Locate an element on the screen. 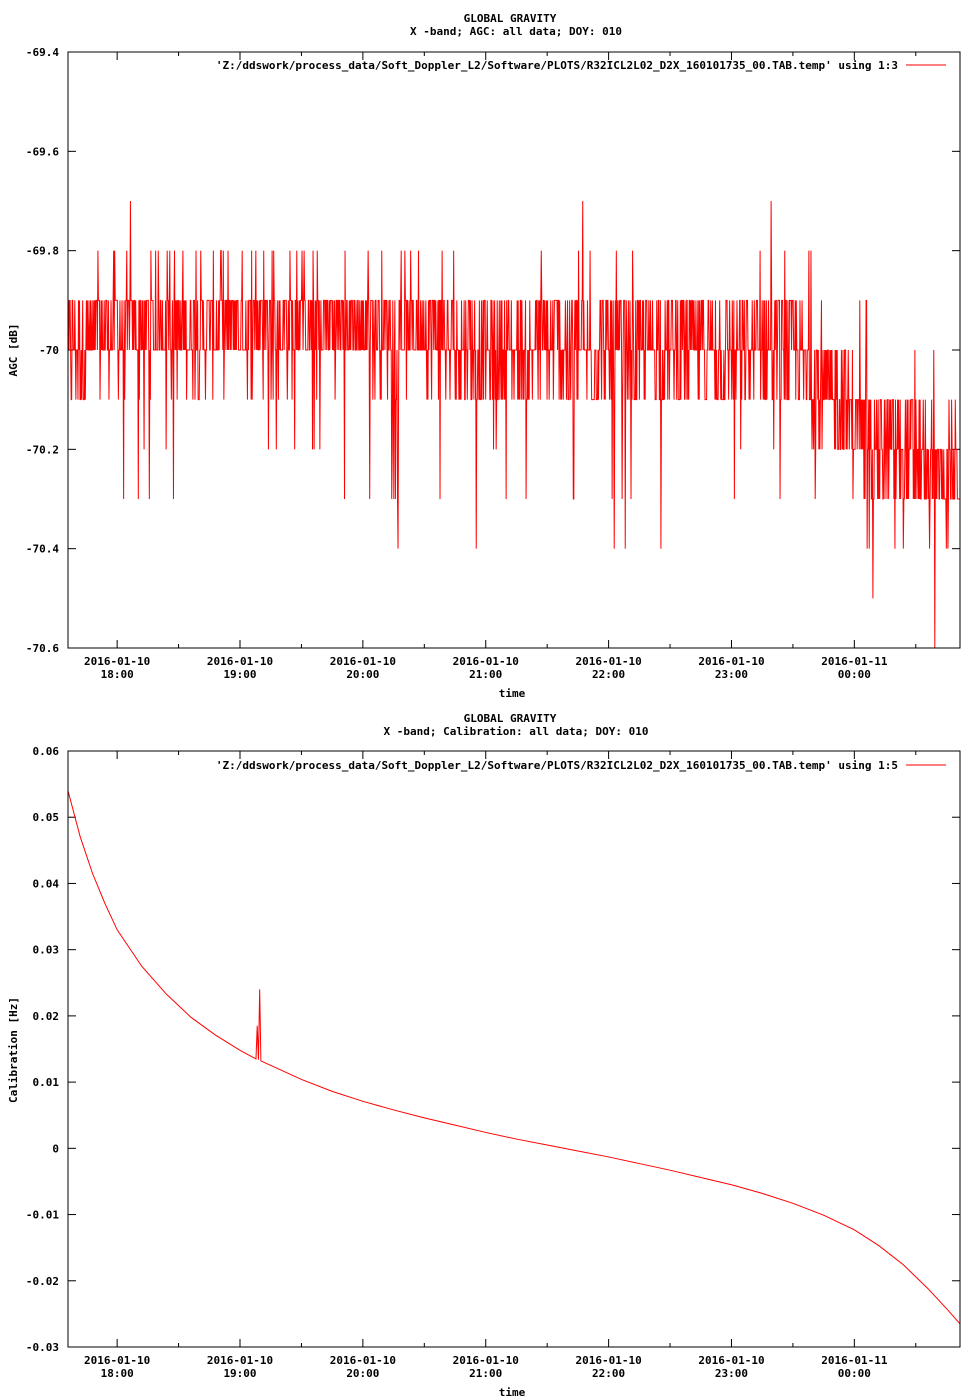  calibration-y-tick-label: 0.01 is located at coordinates (46, 1082).